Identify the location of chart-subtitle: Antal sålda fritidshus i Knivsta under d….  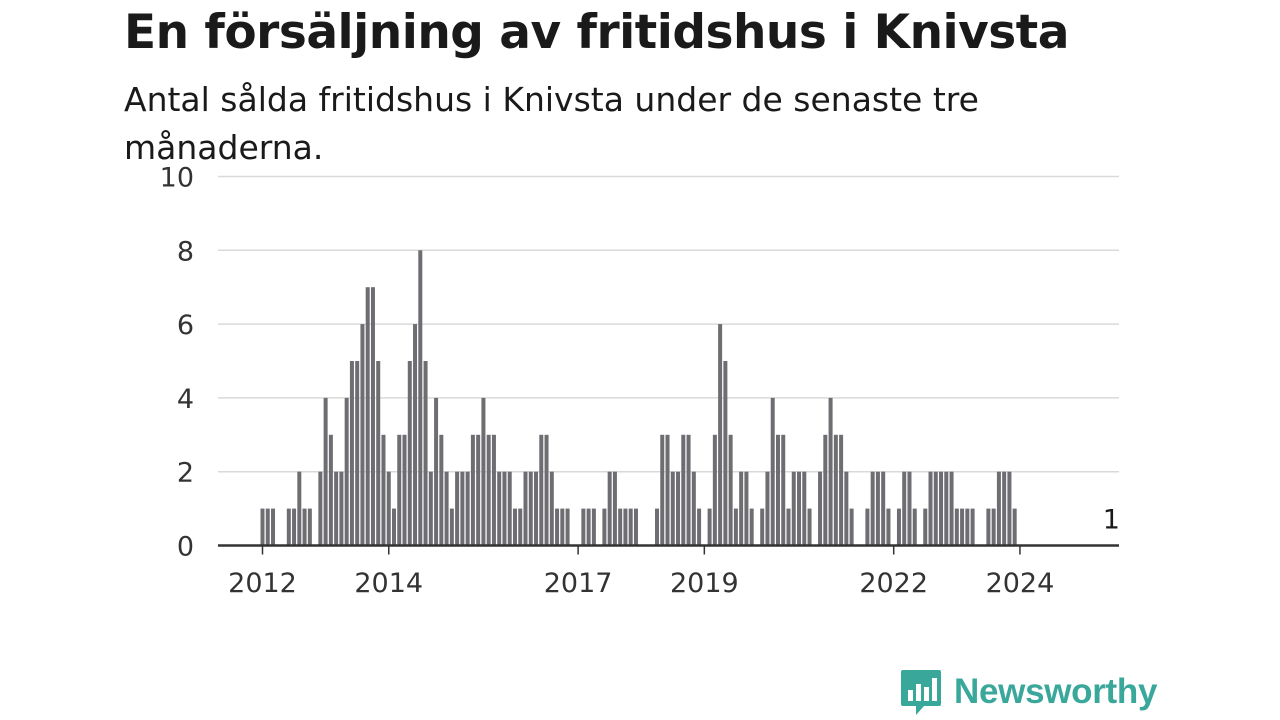
(551, 123).